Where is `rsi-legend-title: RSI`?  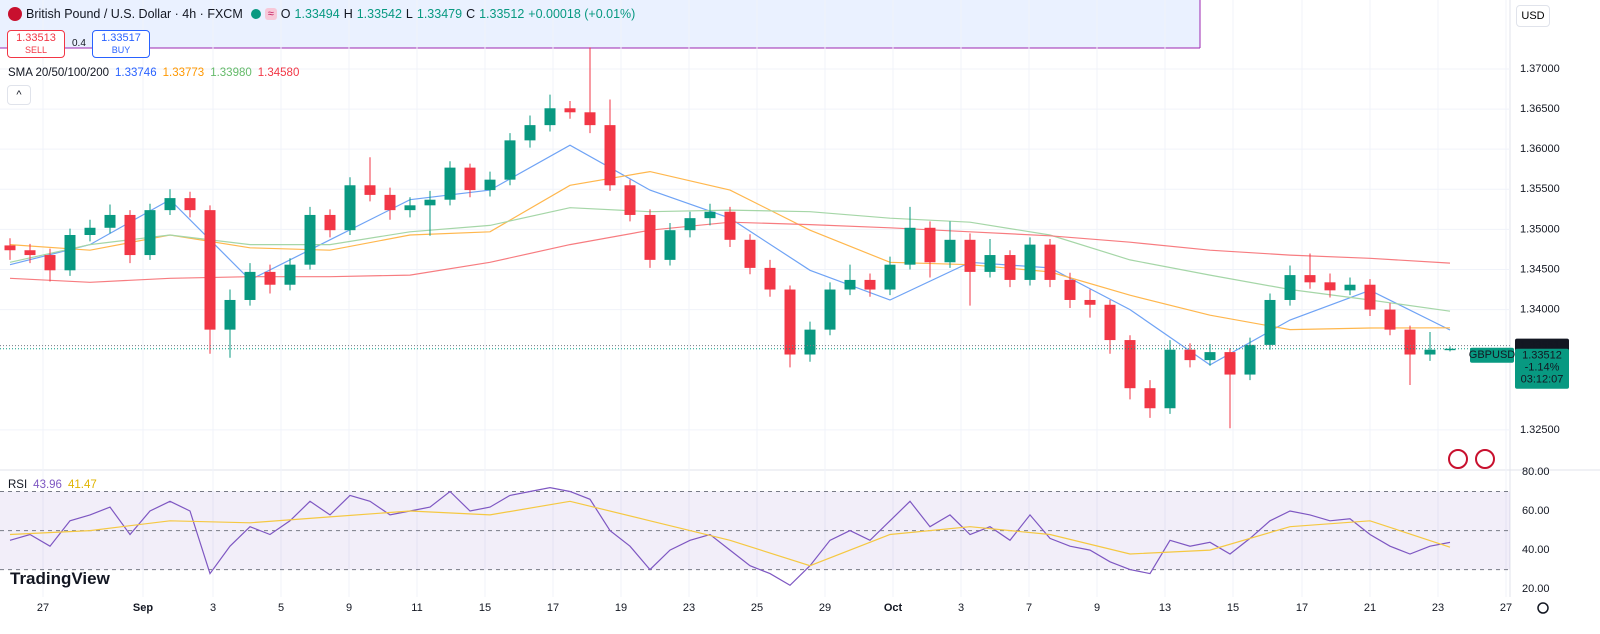 rsi-legend-title: RSI is located at coordinates (18, 485).